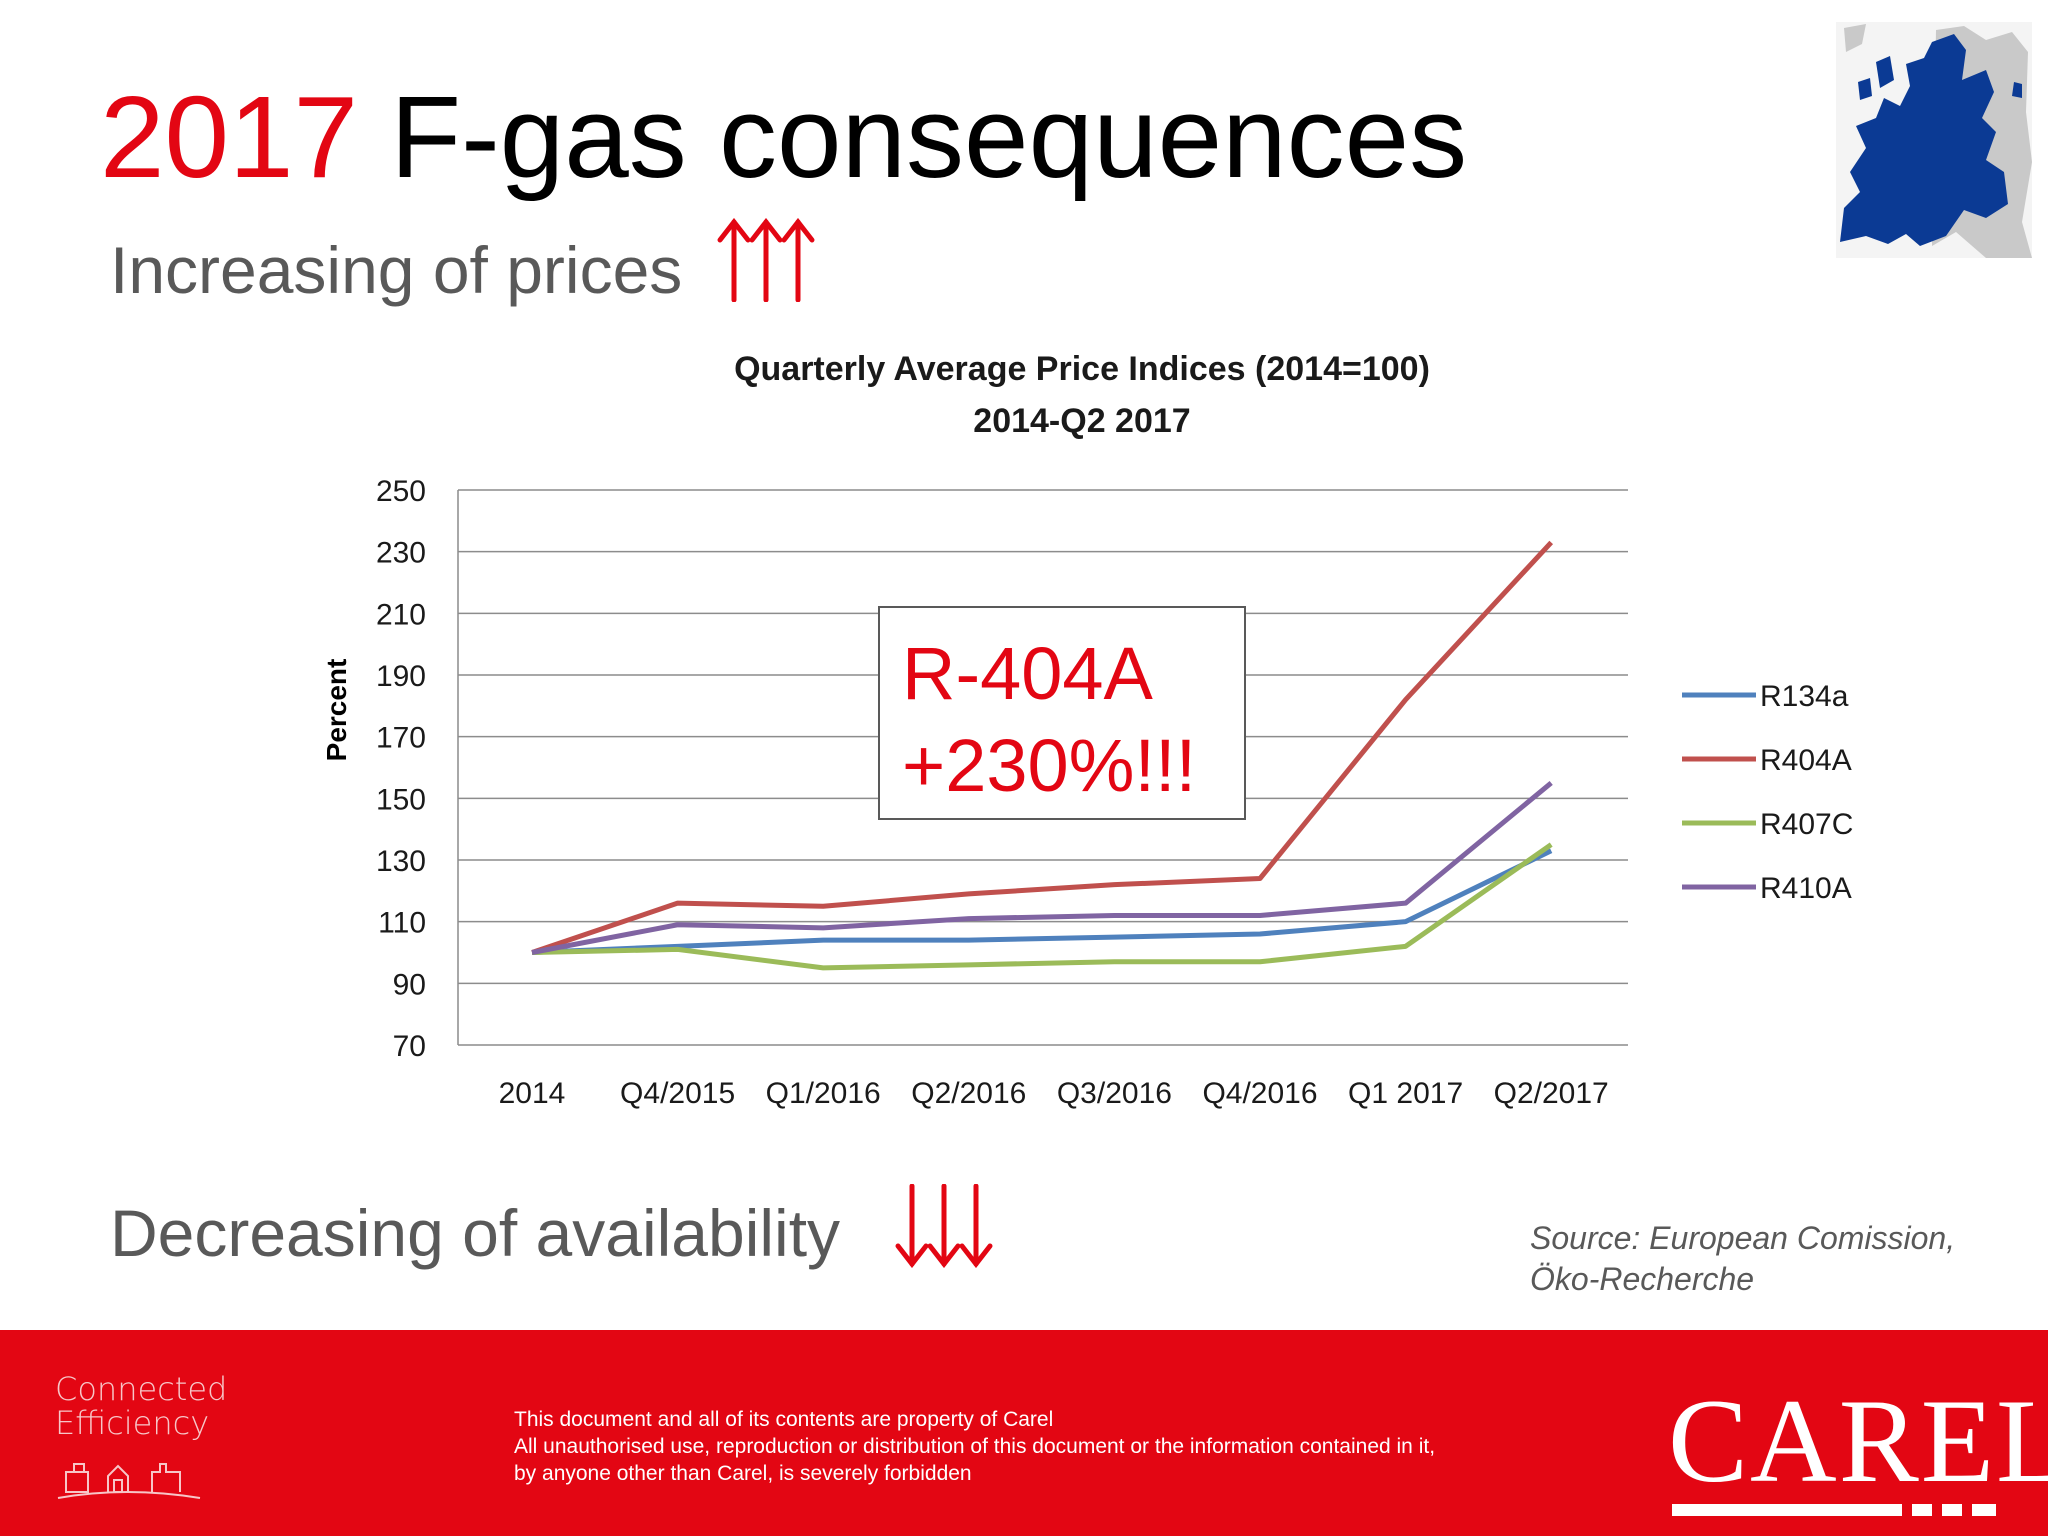  I want to click on tagline-line2: Efficiency, so click(132, 1423).